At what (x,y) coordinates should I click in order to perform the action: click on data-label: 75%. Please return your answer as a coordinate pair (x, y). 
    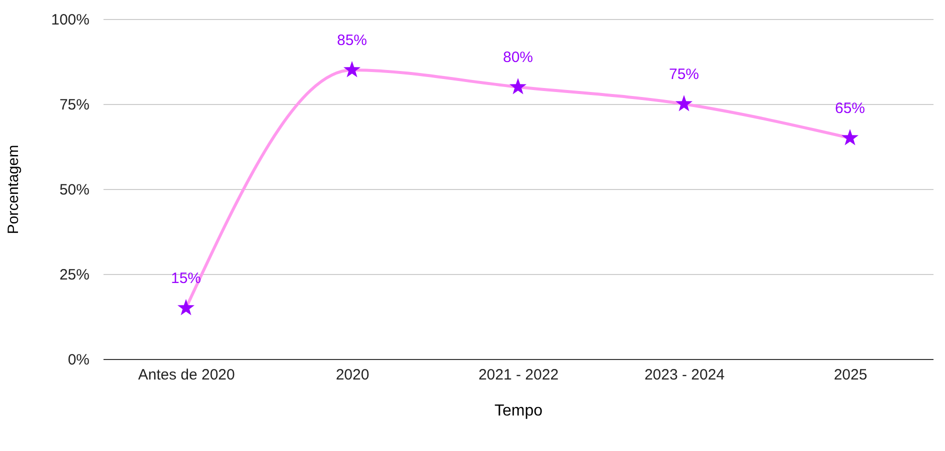
    Looking at the image, I should click on (684, 74).